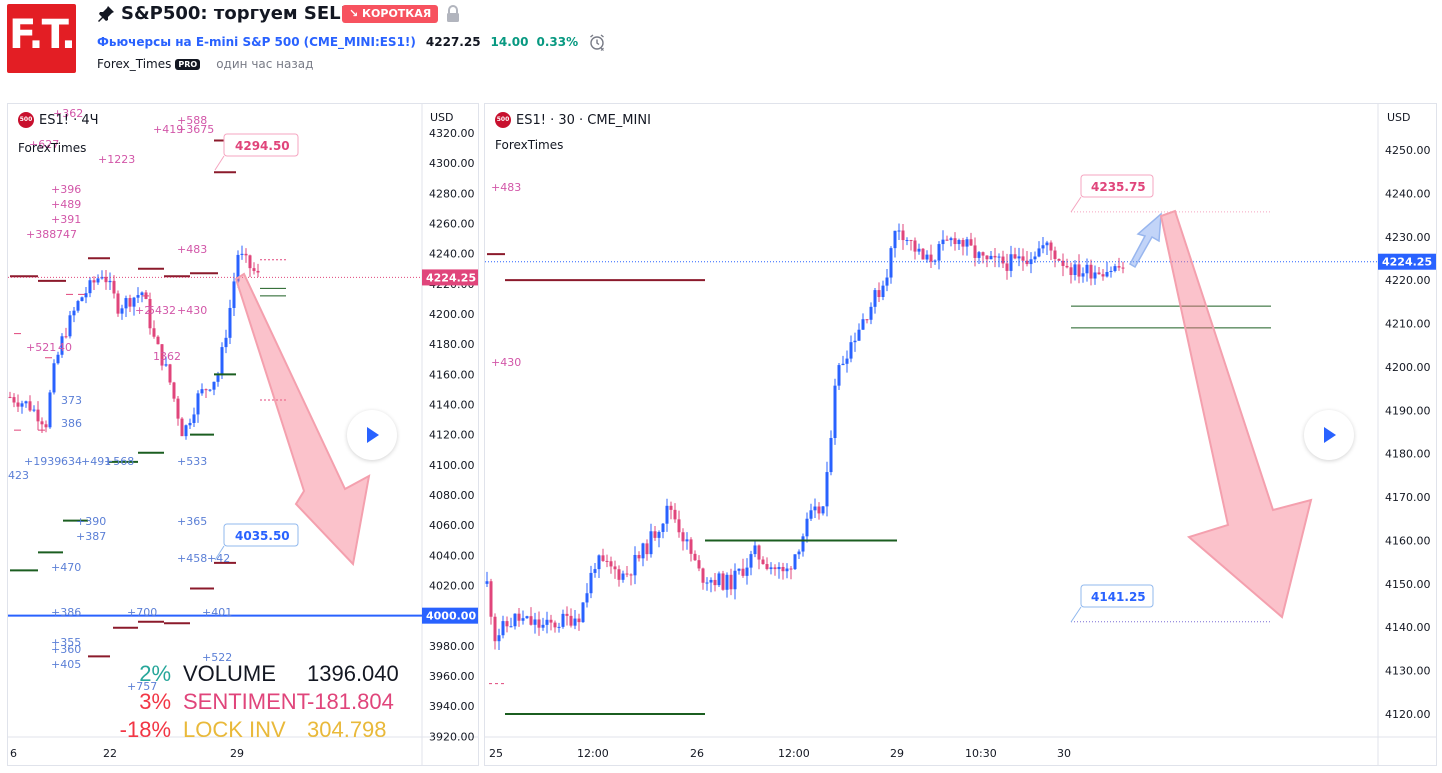  What do you see at coordinates (265, 64) in the screenshot?
I see `posted-time: один час назад` at bounding box center [265, 64].